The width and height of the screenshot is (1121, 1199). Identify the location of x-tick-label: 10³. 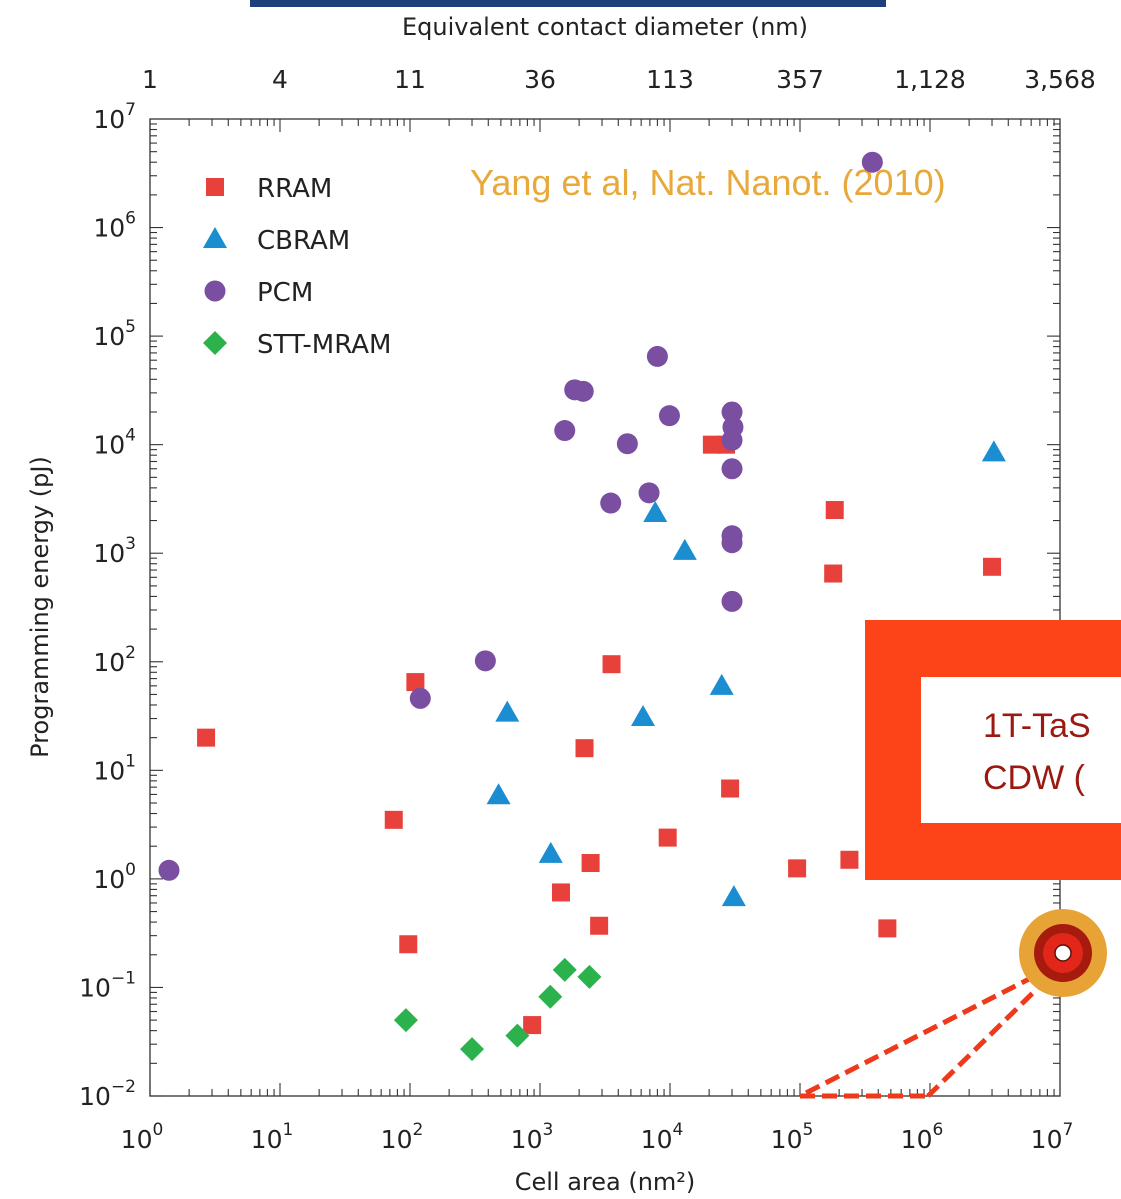
(532, 1137).